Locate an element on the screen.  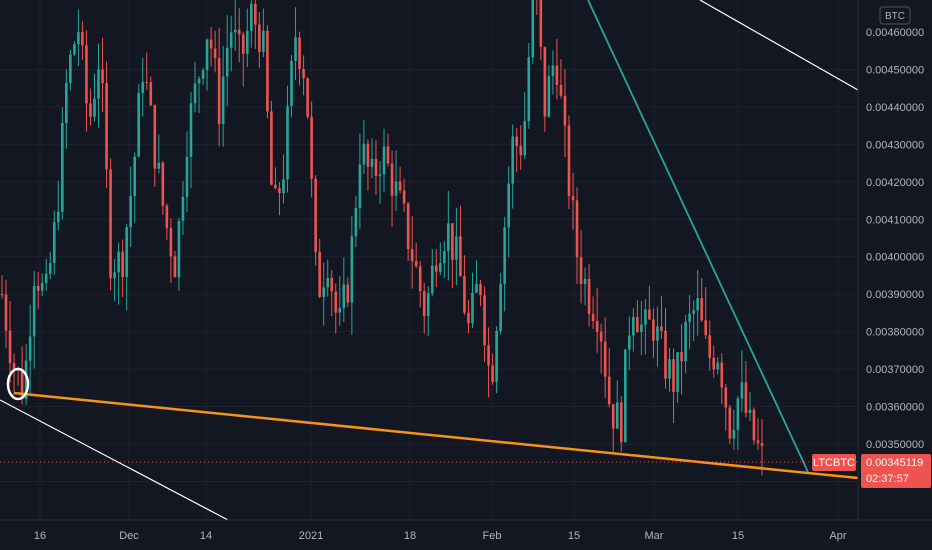
date-tick-label: 14 is located at coordinates (206, 536).